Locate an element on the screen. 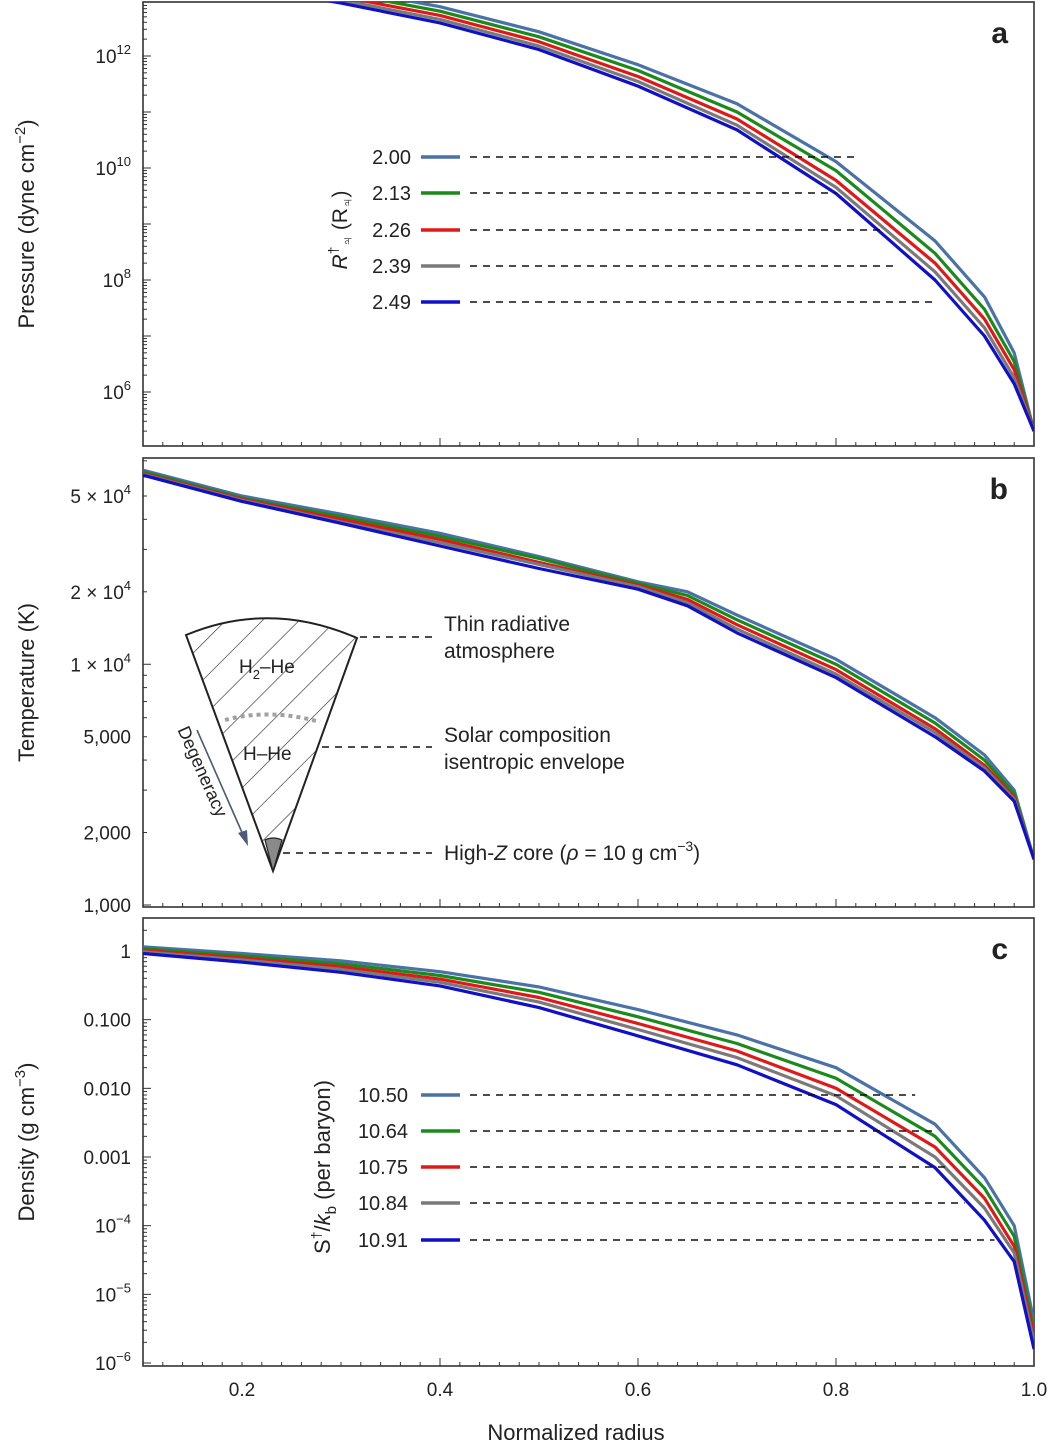 Image resolution: width=1050 pixels, height=1443 pixels. legend-label: 10.75 is located at coordinates (383, 1168).